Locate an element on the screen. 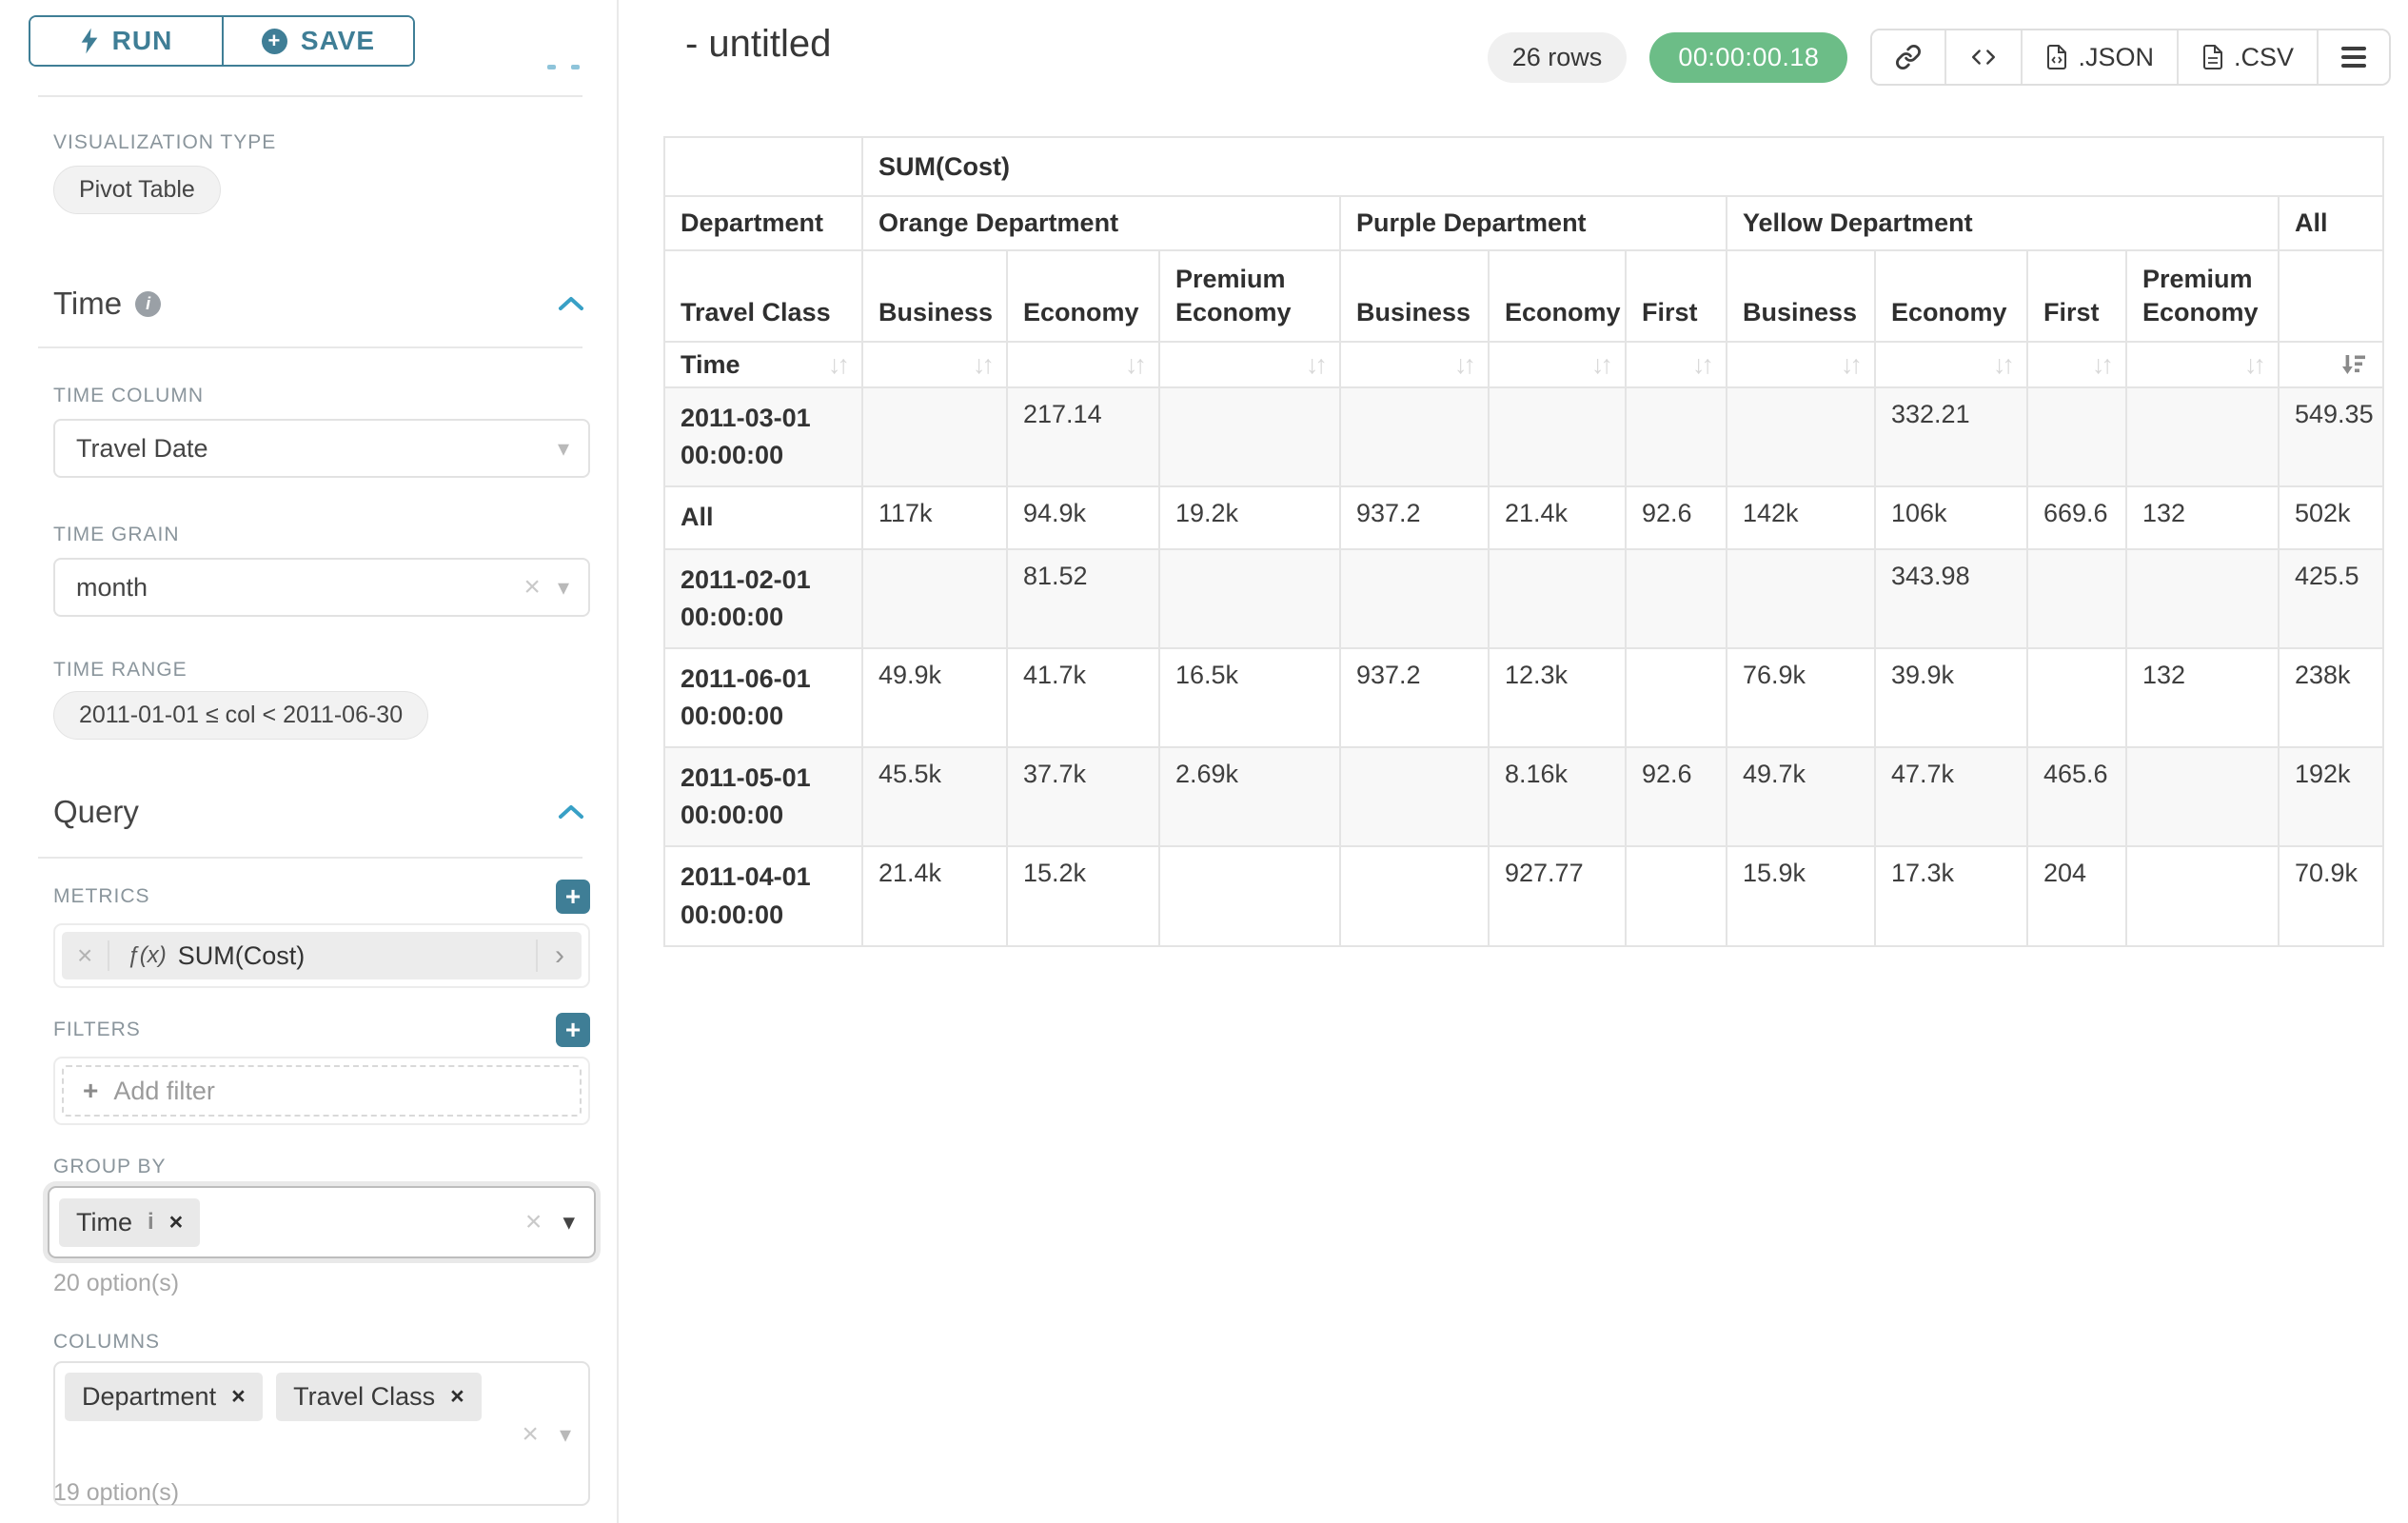 The height and width of the screenshot is (1523, 2408). time-range-pill: 2011-01-01 ≤ col < 2011-06-30 is located at coordinates (241, 716).